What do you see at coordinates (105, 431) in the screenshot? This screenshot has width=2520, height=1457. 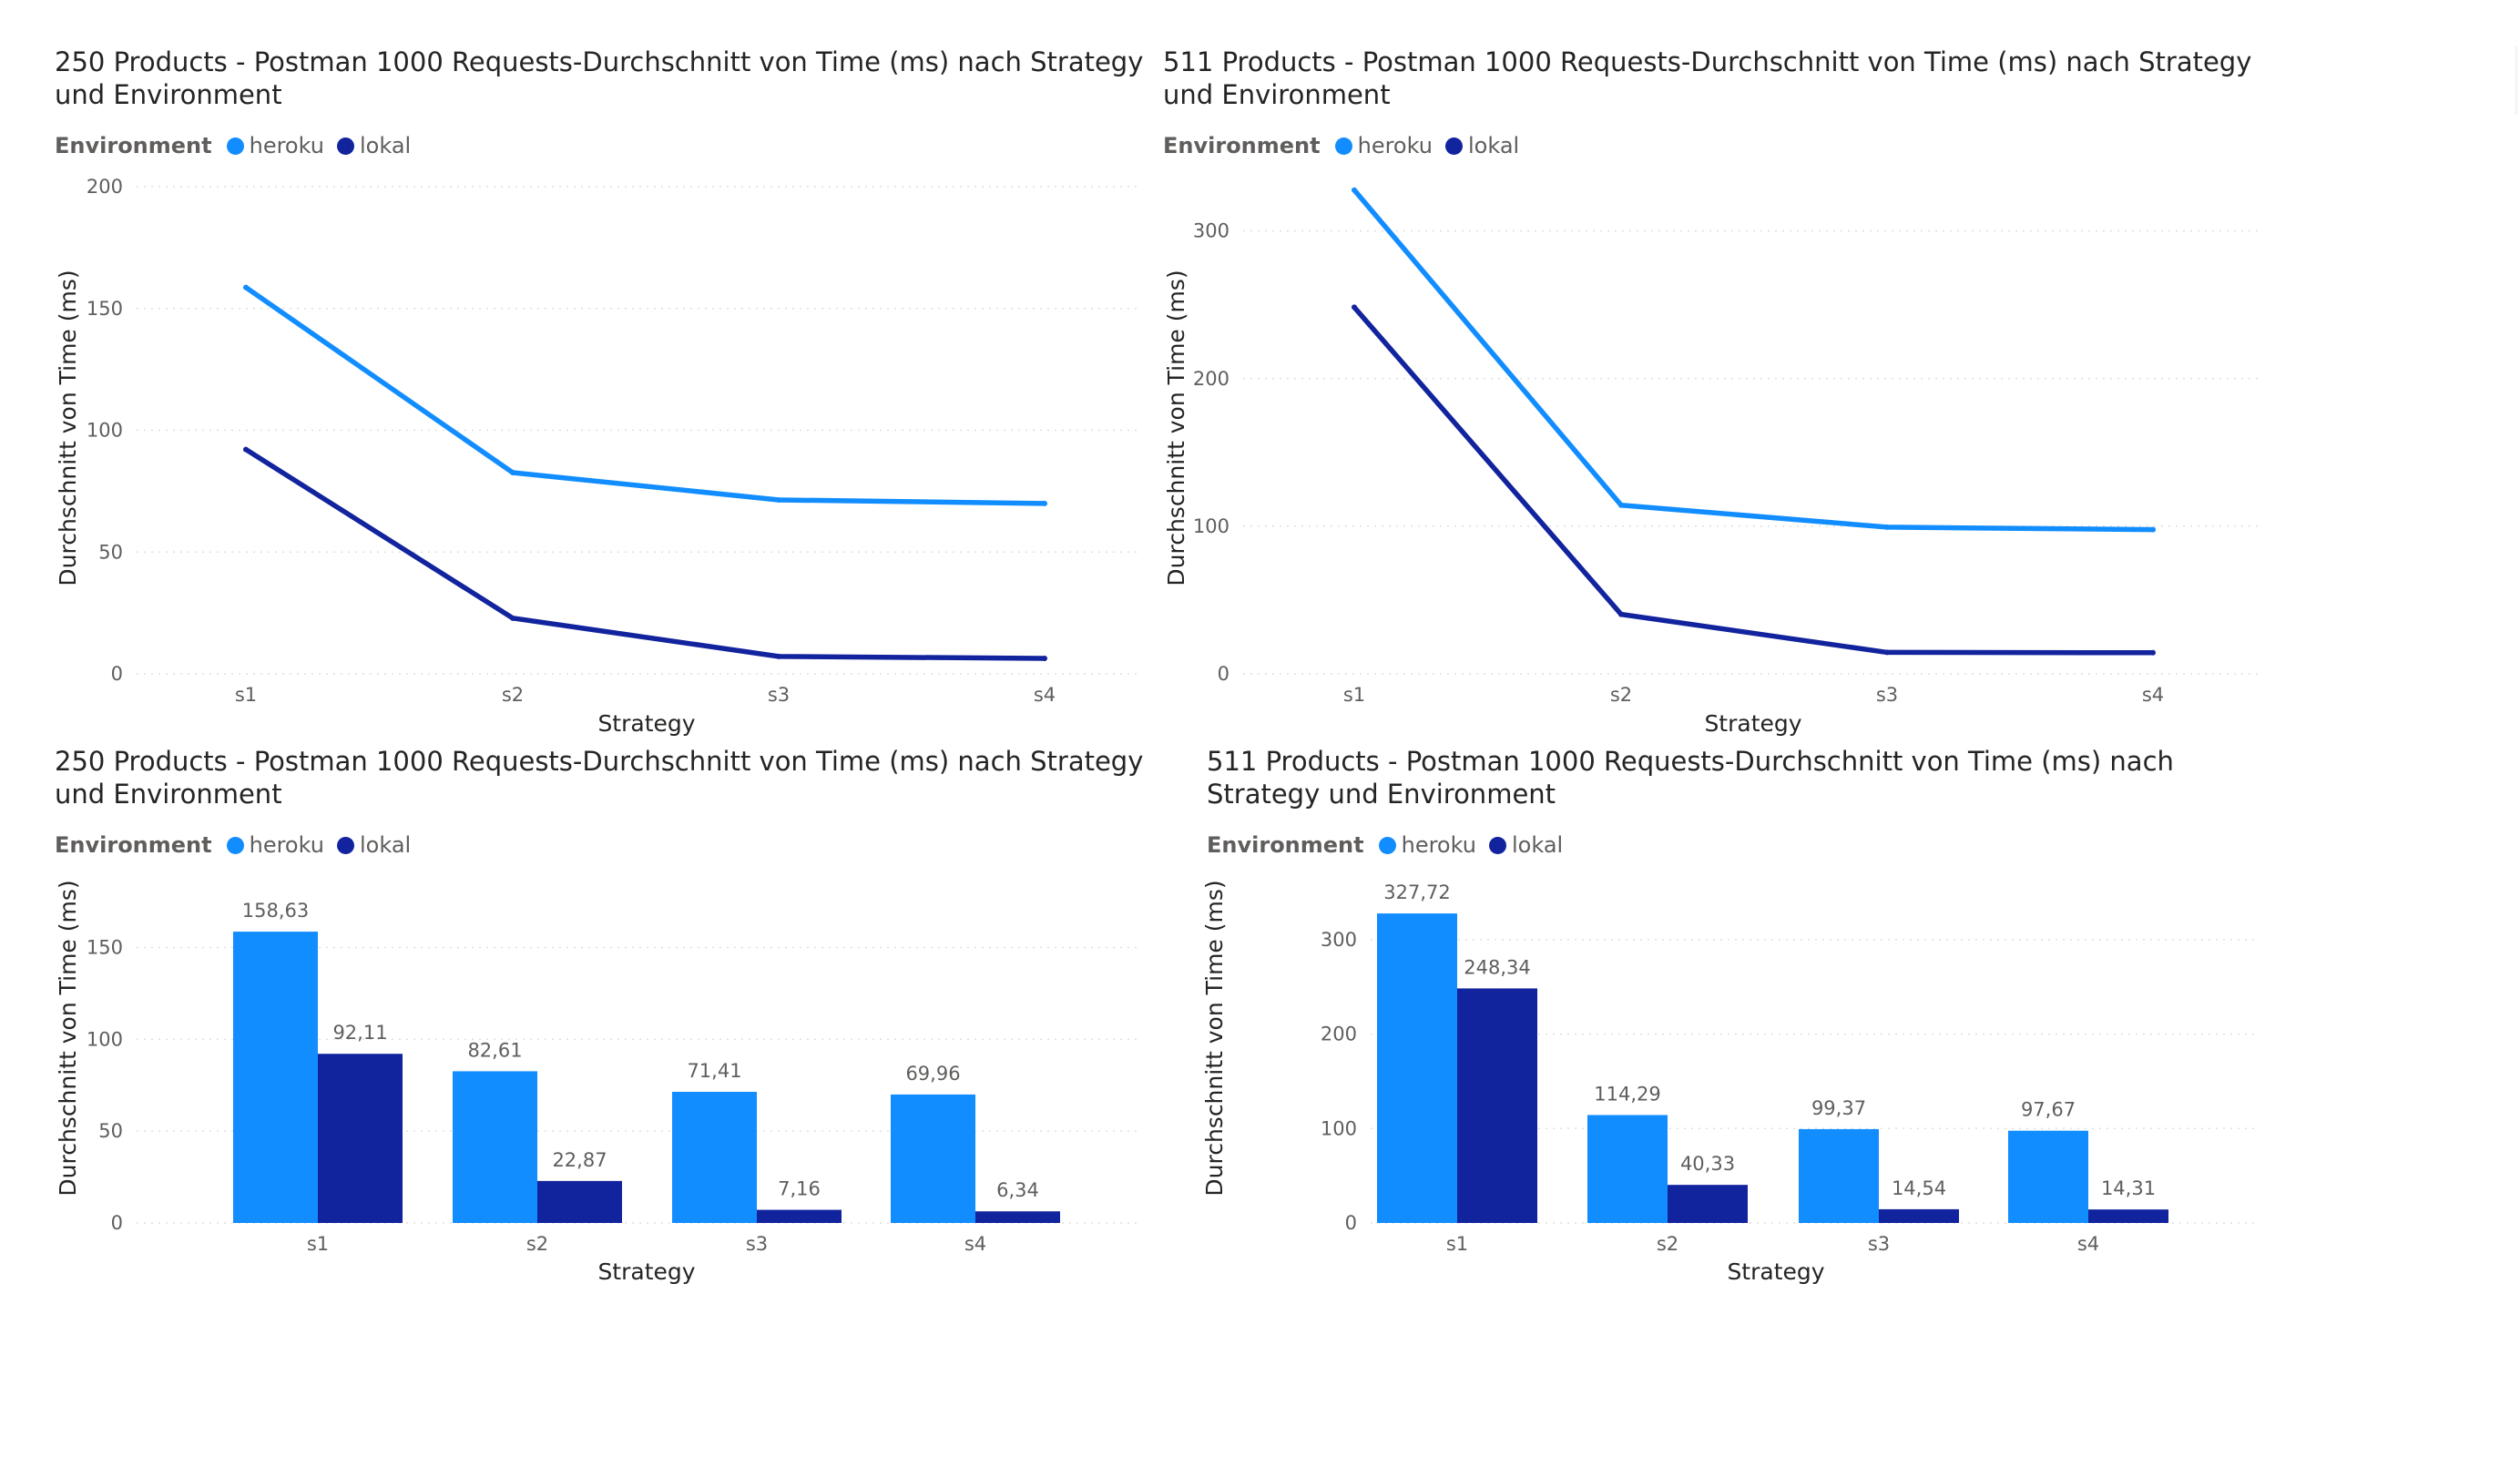 I see `y-tick-label: 100` at bounding box center [105, 431].